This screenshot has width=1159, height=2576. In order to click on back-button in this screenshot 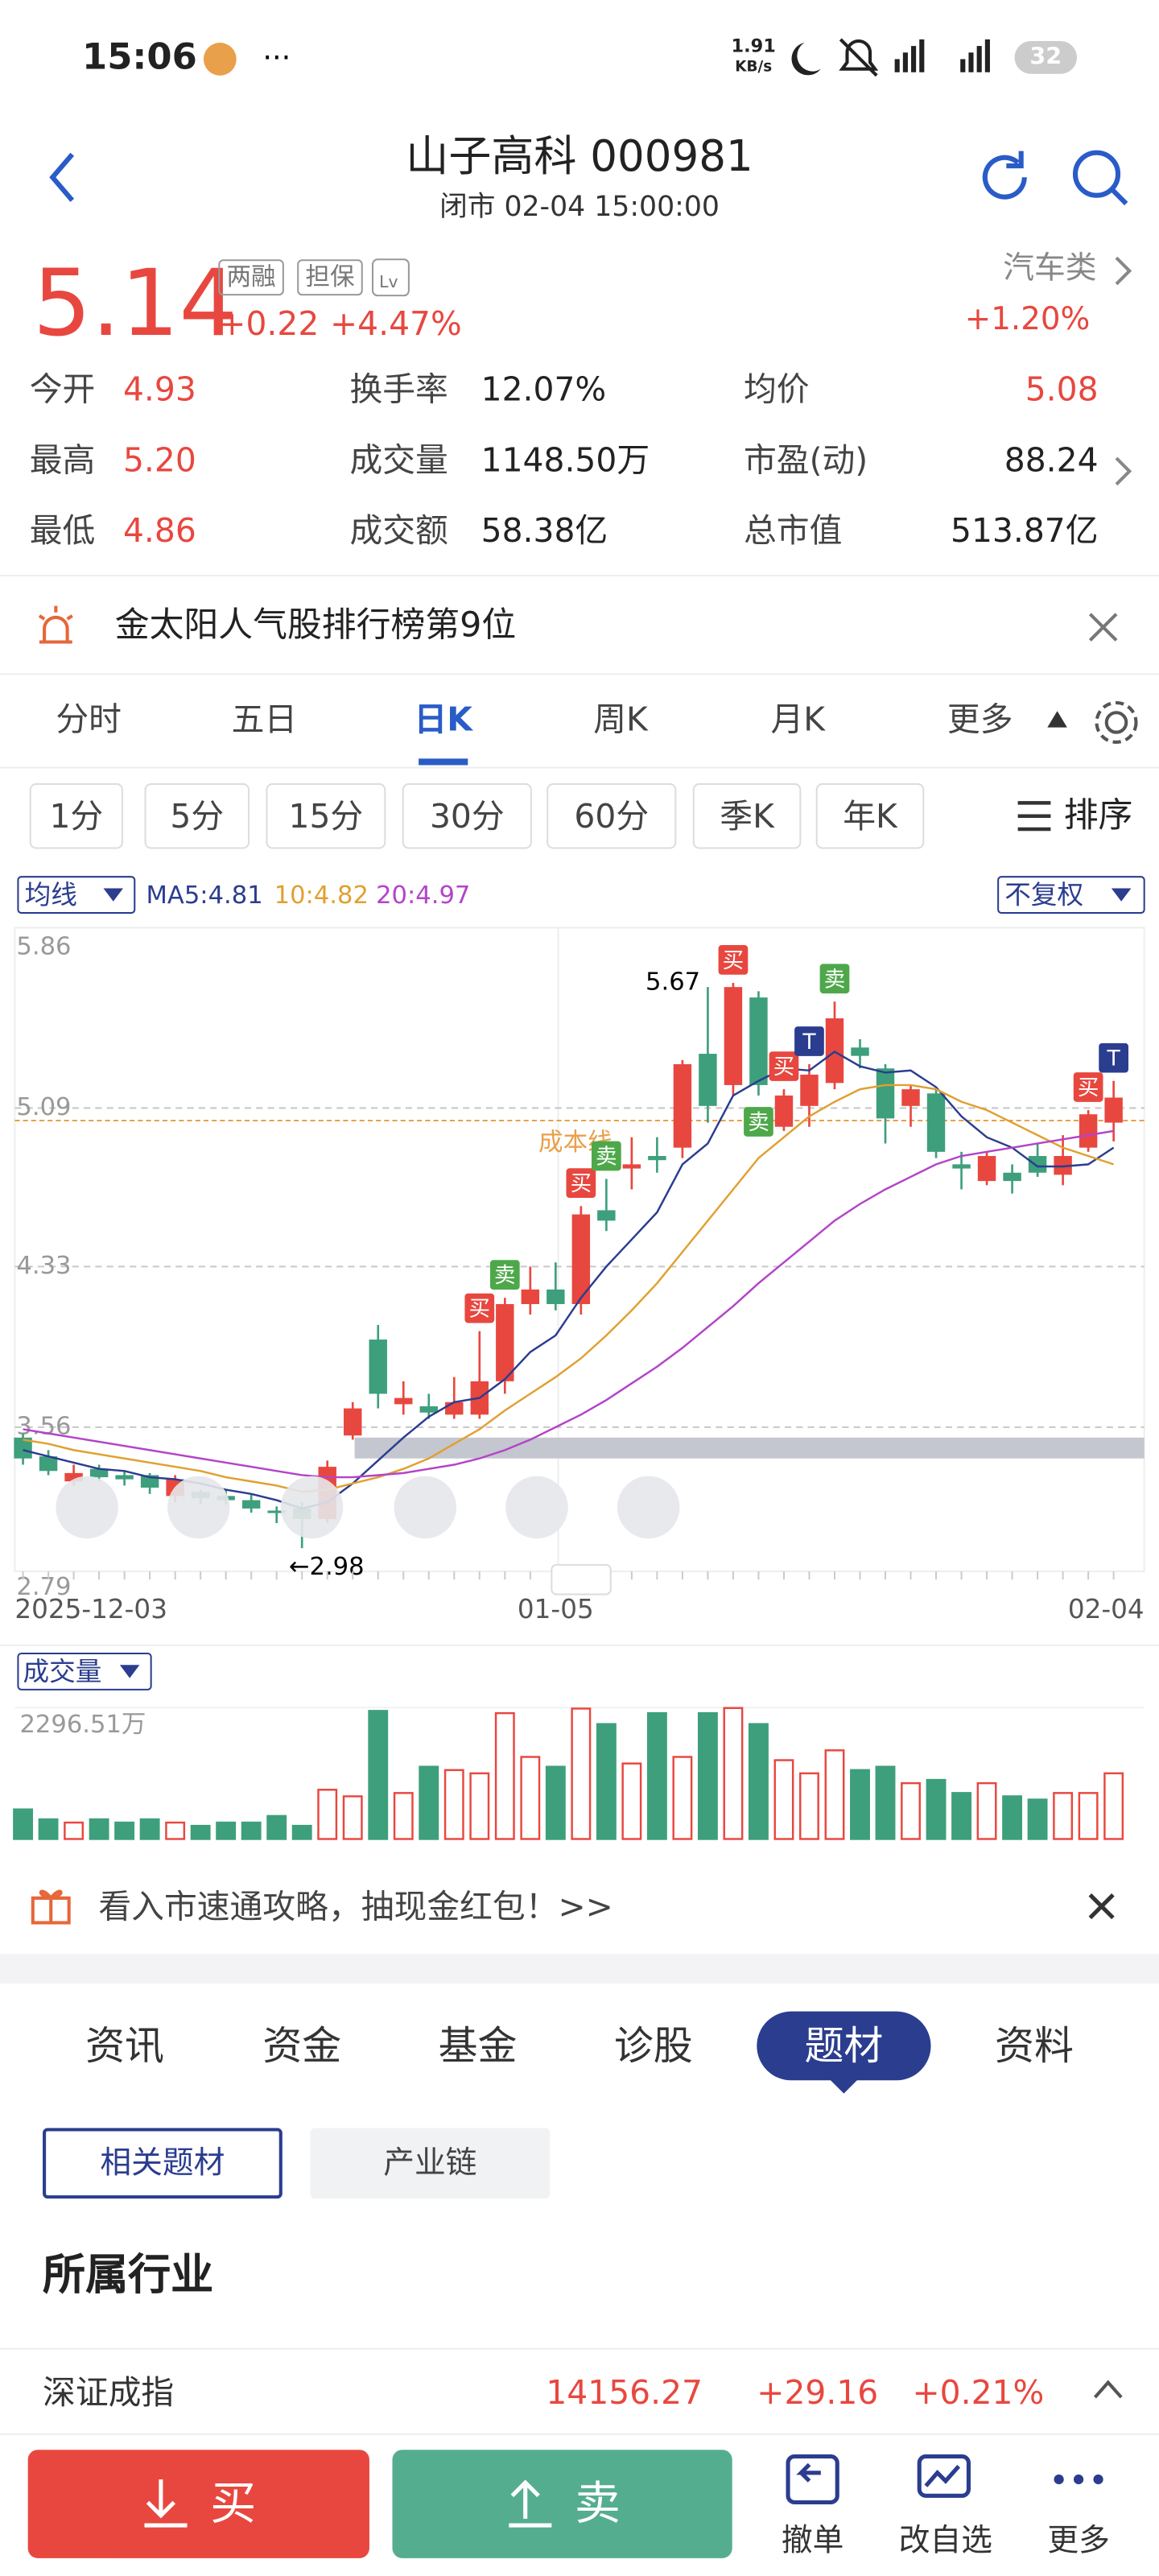, I will do `click(64, 177)`.